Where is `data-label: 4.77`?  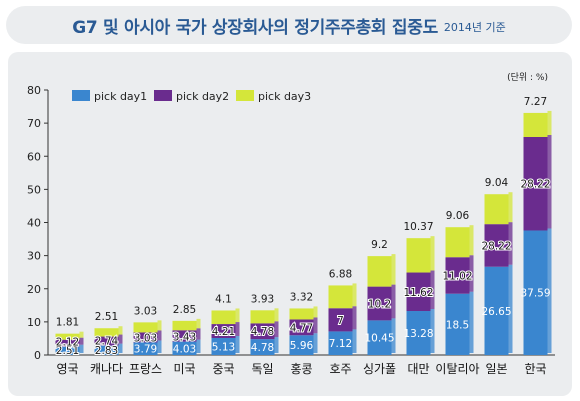
data-label: 4.77 is located at coordinates (301, 328).